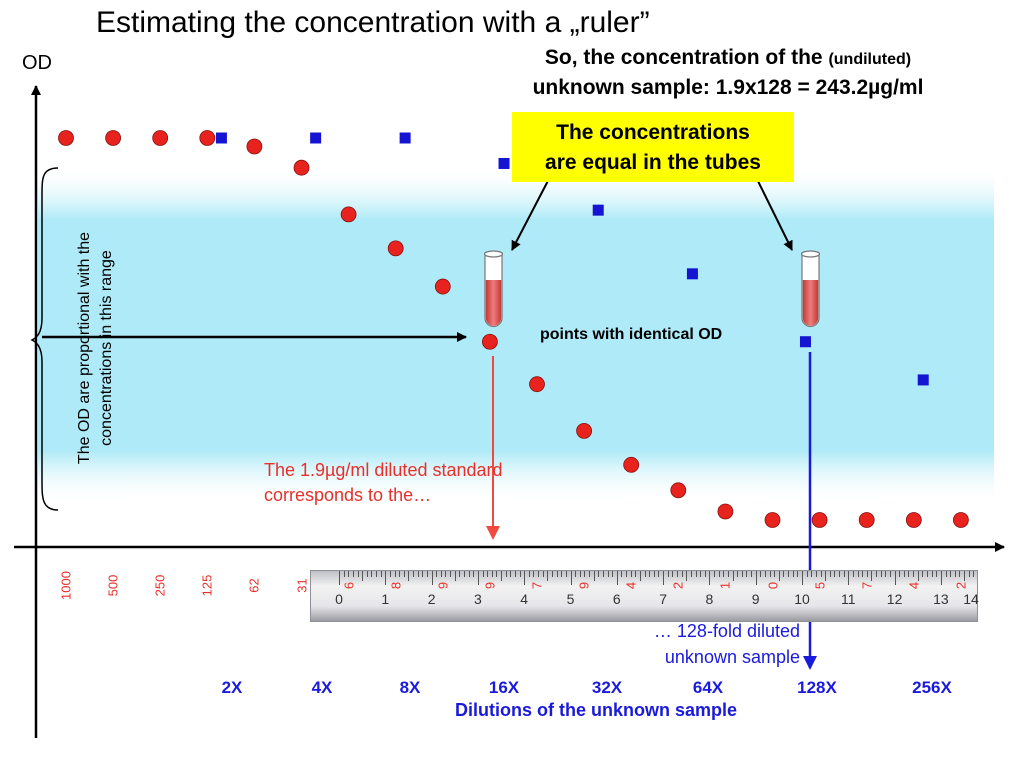 The height and width of the screenshot is (768, 1024). Describe the element at coordinates (584, 585) in the screenshot. I see `standard-tick-label: 9` at that location.